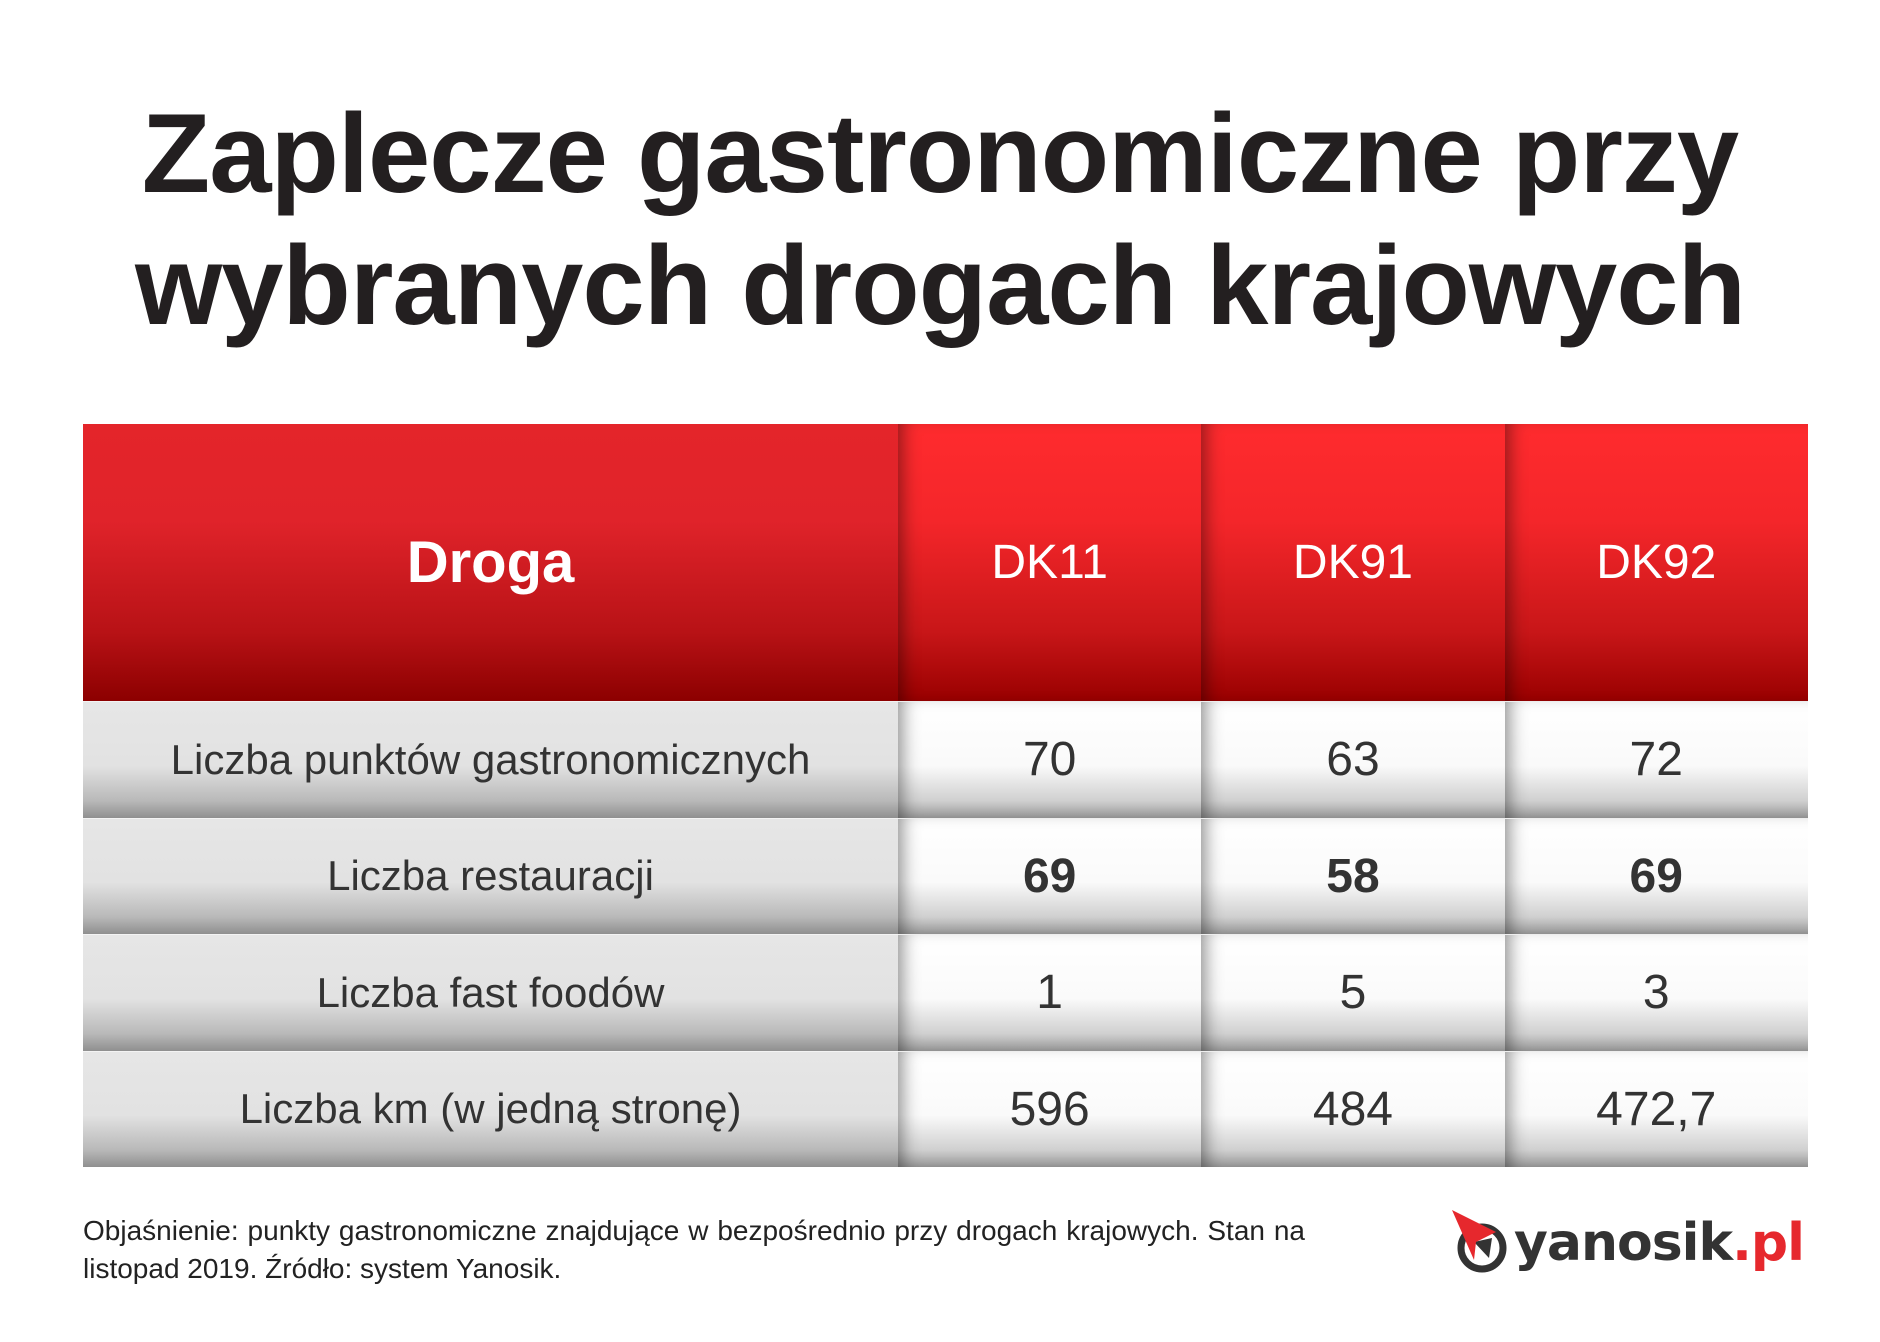  Describe the element at coordinates (1353, 875) in the screenshot. I see `table-cell: 58` at that location.